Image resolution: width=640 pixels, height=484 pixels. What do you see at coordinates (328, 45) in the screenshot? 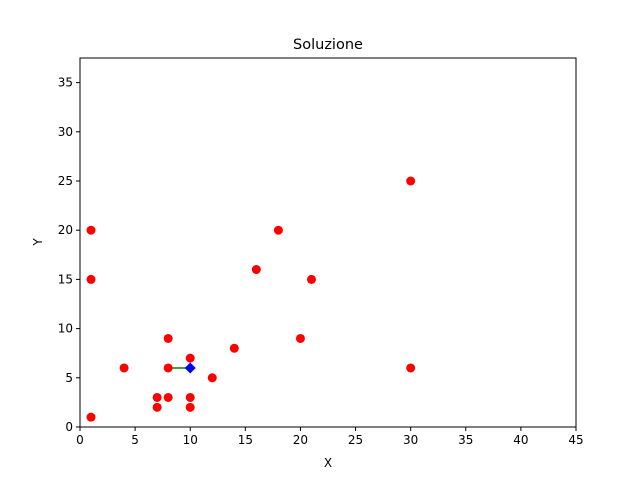
I see `chart-title: Soluzione` at bounding box center [328, 45].